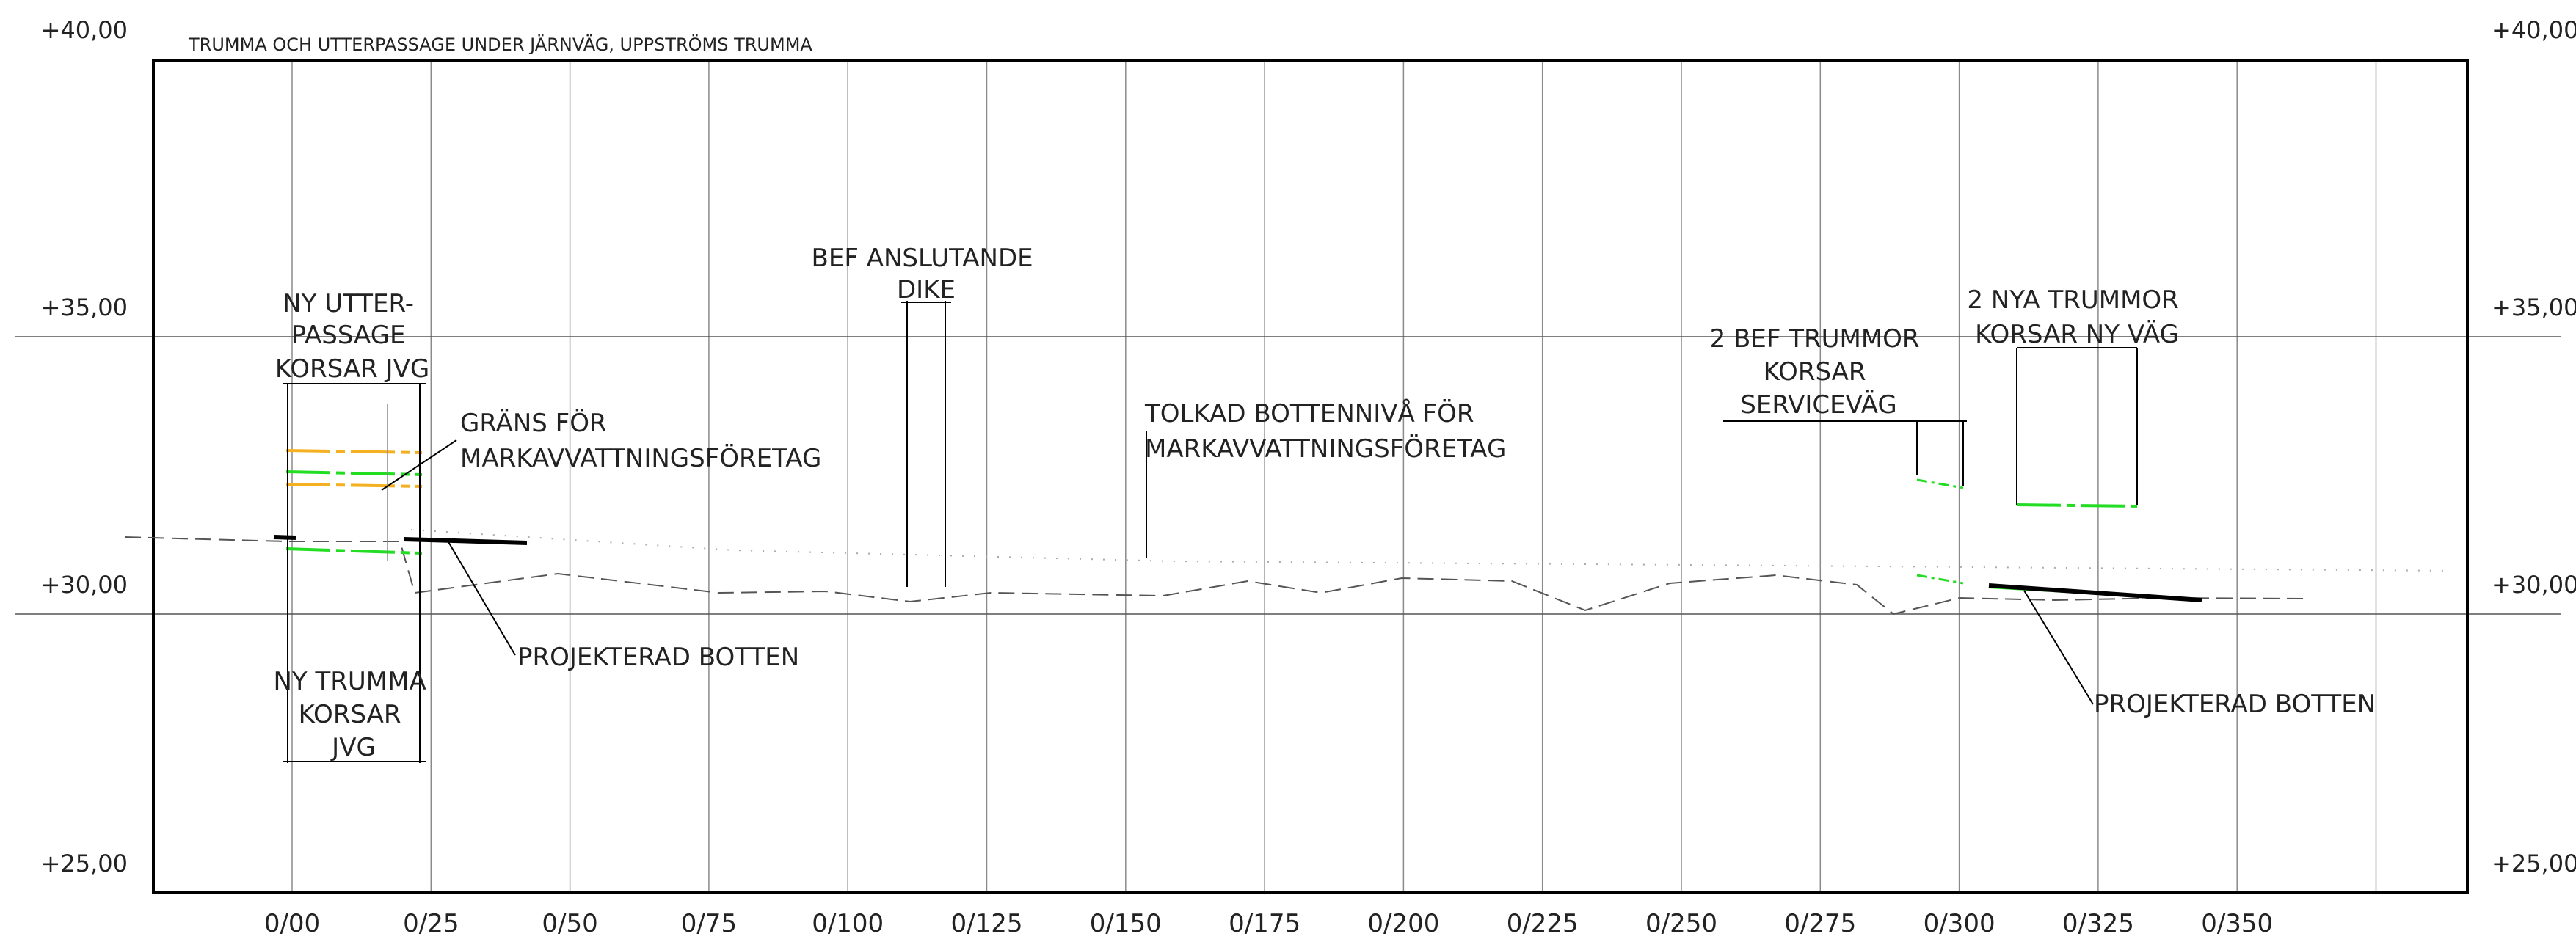  What do you see at coordinates (2095, 526) in the screenshot?
I see `nya-trummor` at bounding box center [2095, 526].